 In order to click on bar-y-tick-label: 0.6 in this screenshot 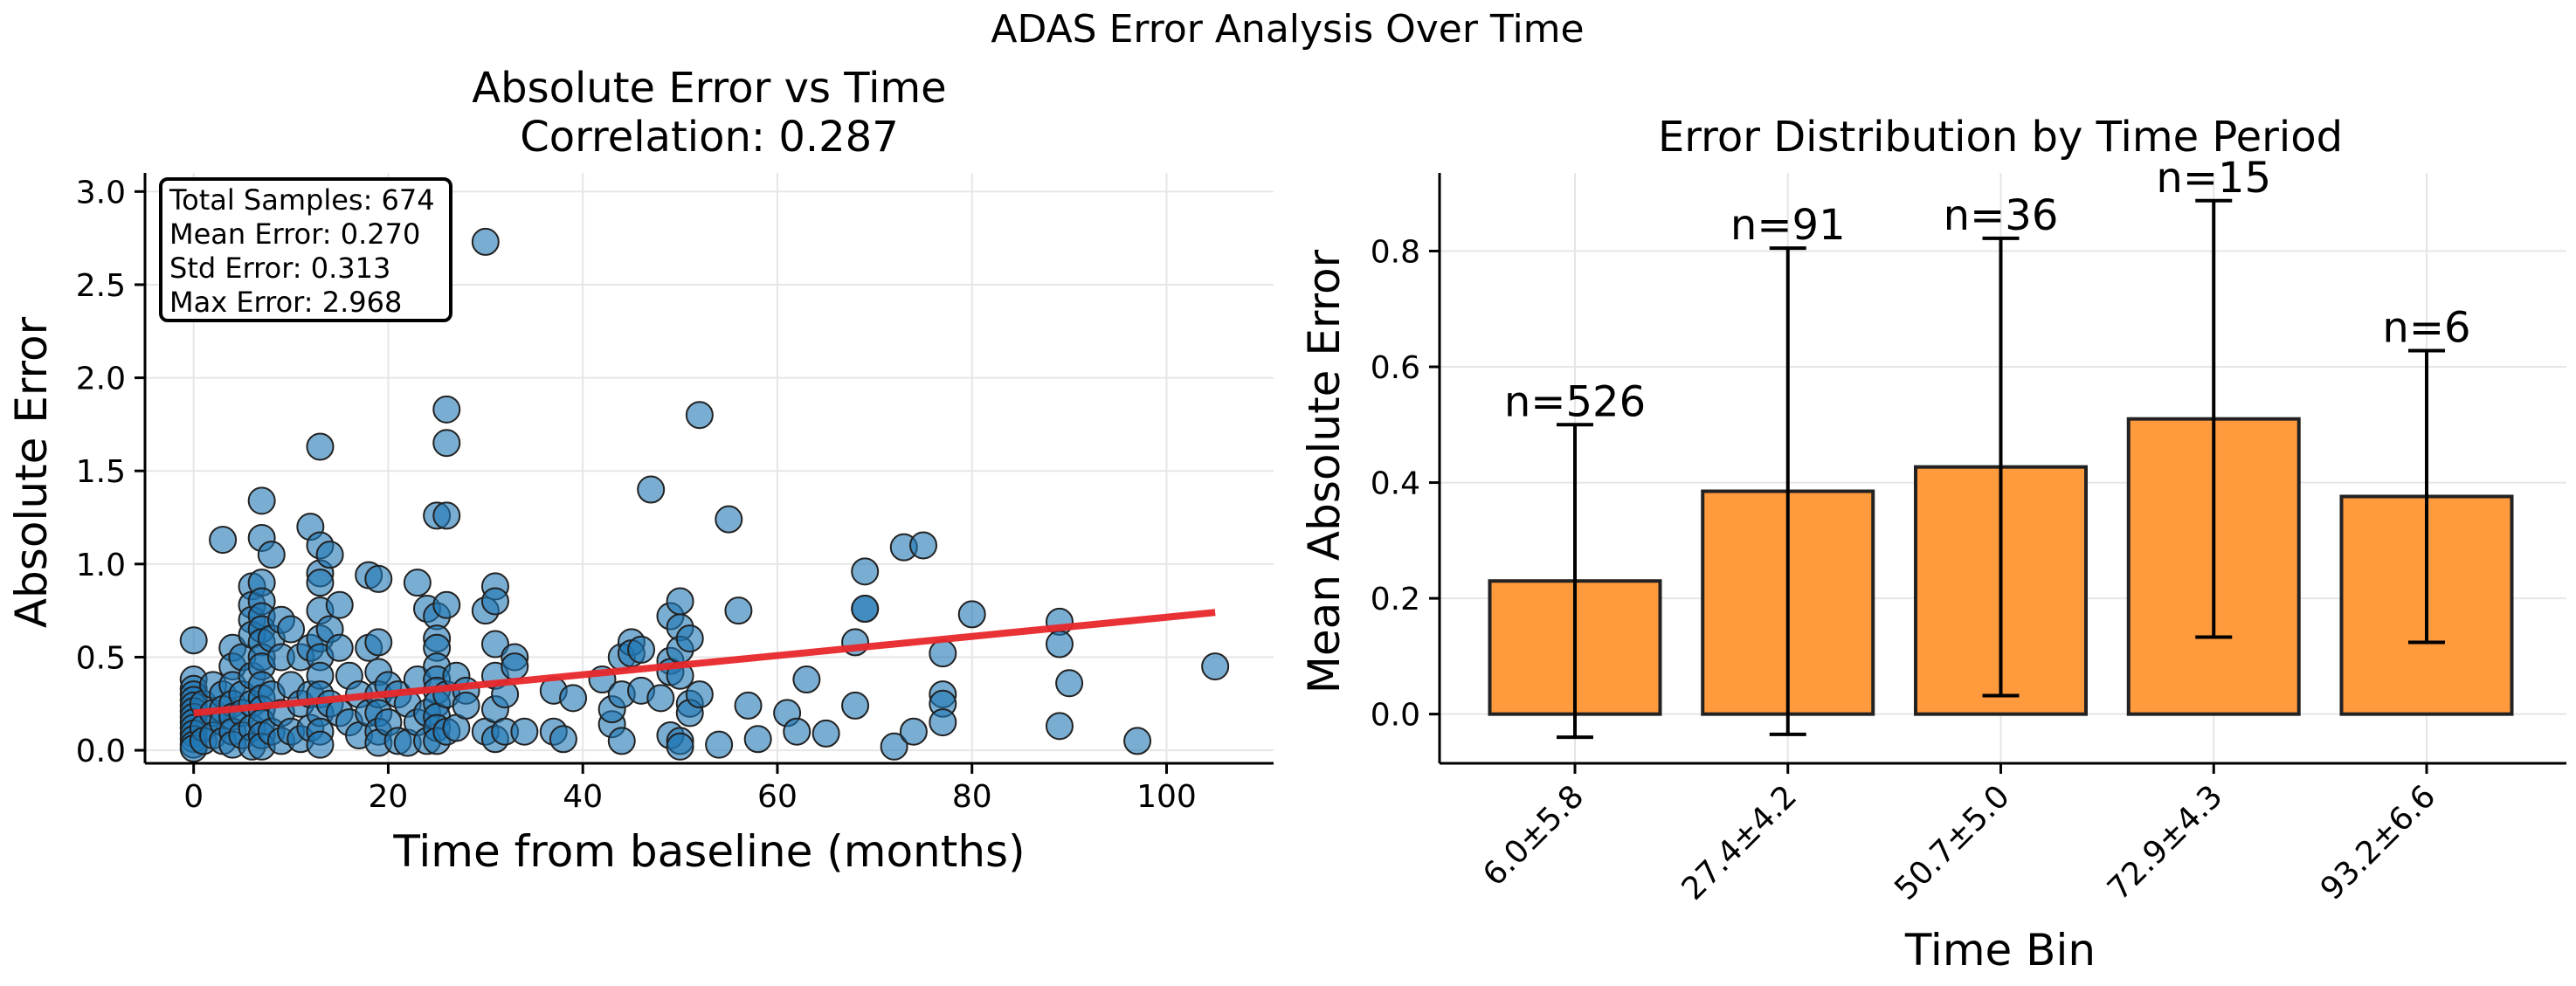, I will do `click(1395, 368)`.